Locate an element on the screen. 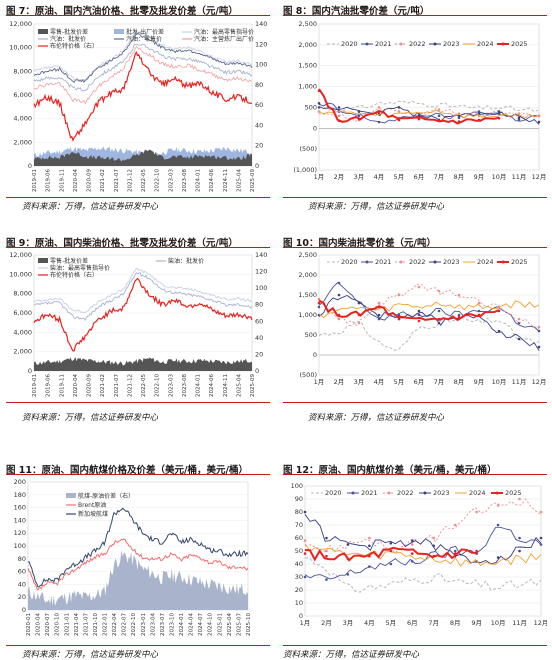 This screenshot has width=552, height=660. x-tick-label: 2024-01 is located at coordinates (199, 385).